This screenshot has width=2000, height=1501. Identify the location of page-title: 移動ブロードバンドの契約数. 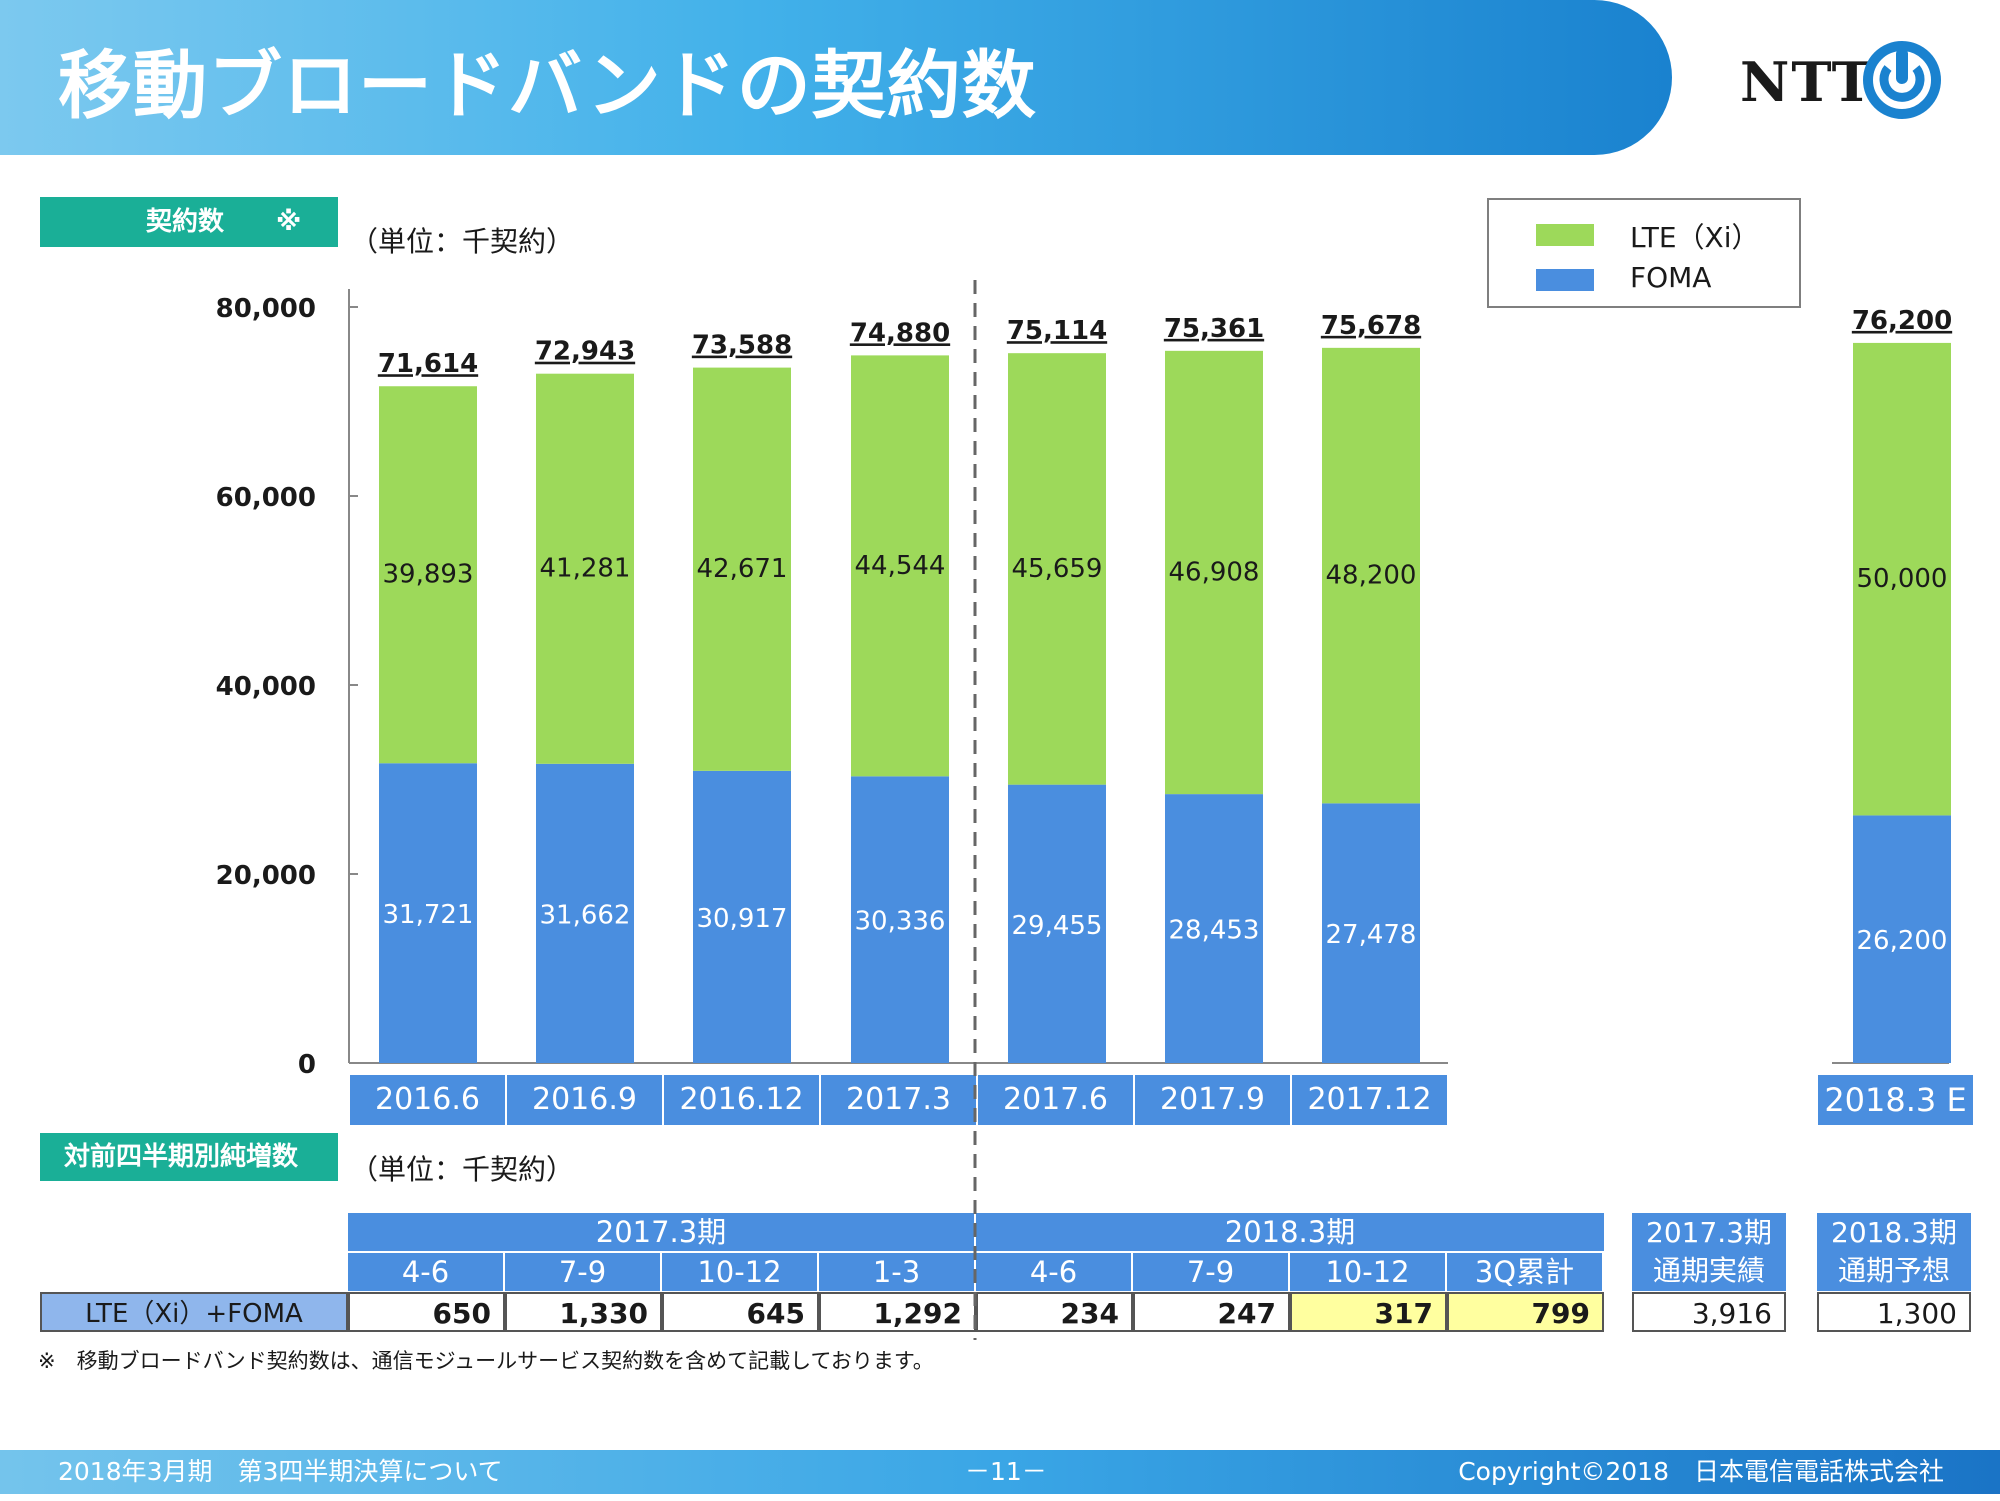
(547, 86).